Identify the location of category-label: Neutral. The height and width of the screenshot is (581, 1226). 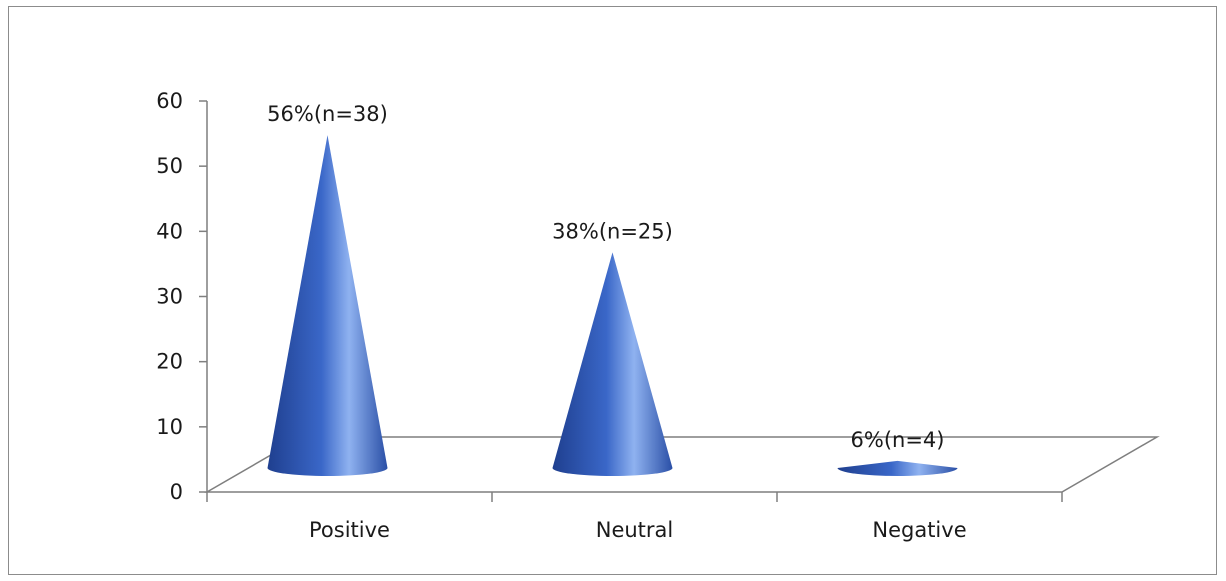
(635, 530).